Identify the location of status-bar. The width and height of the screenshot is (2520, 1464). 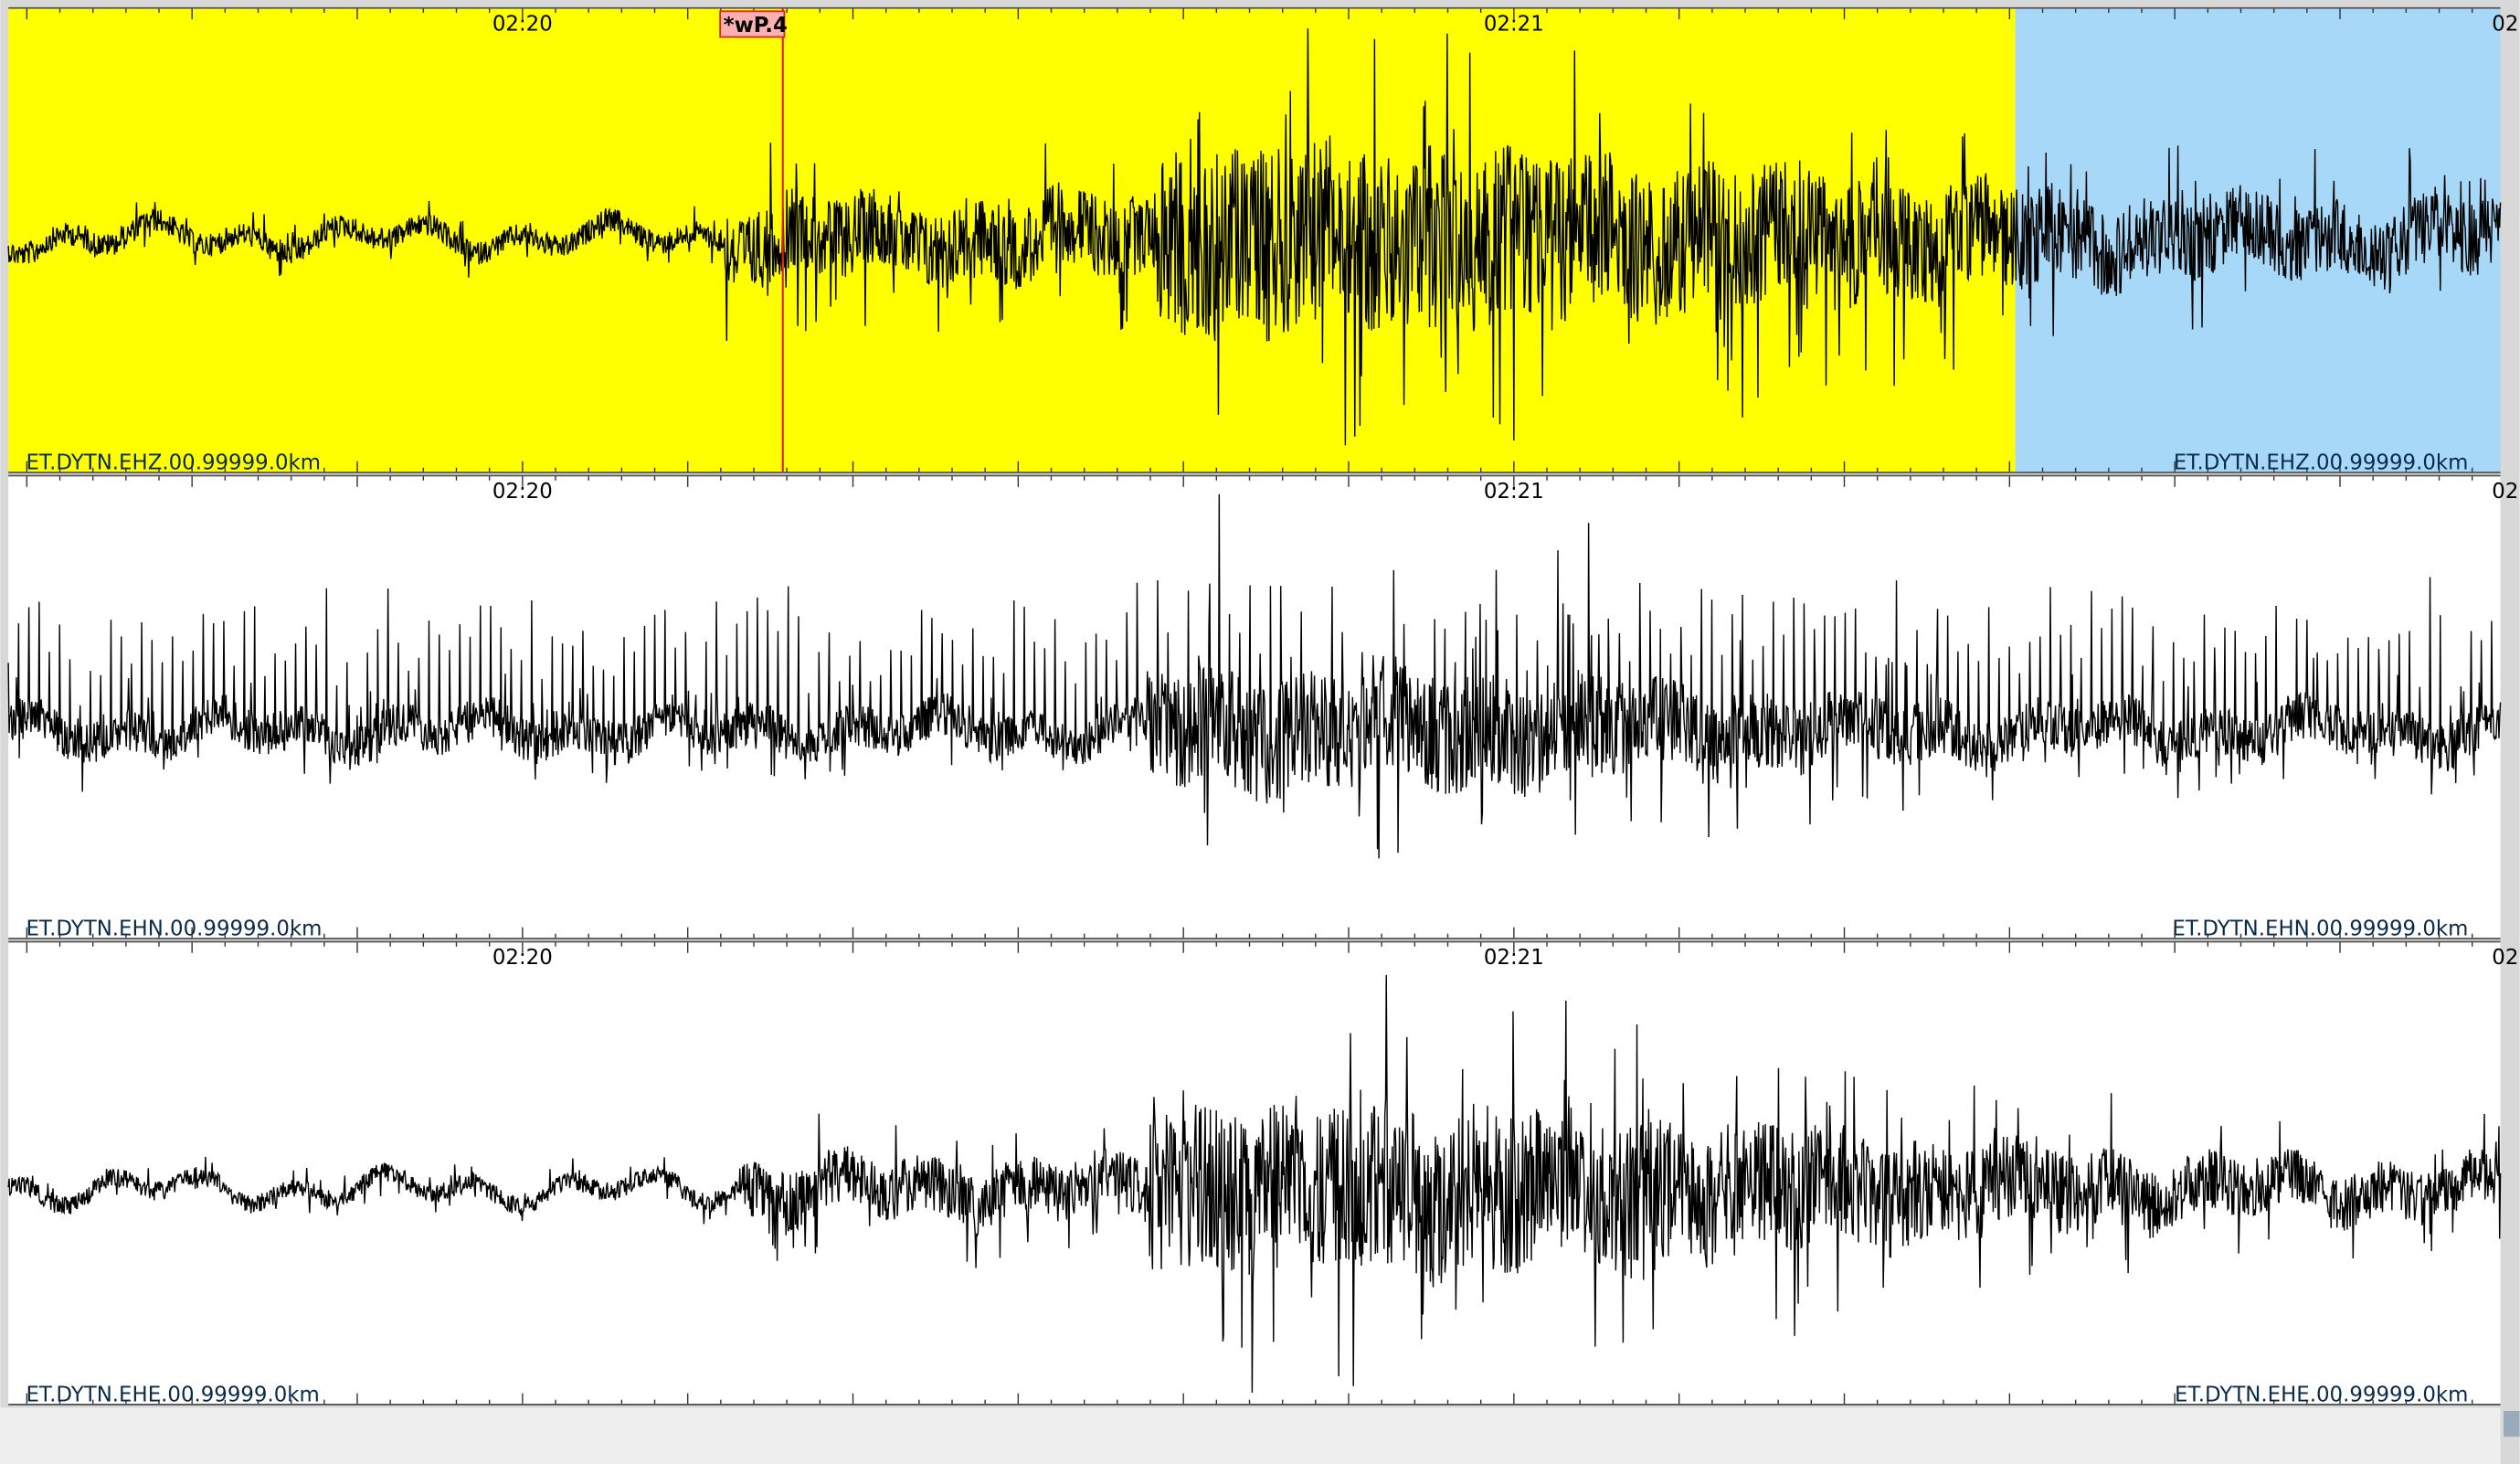
(1250, 1435).